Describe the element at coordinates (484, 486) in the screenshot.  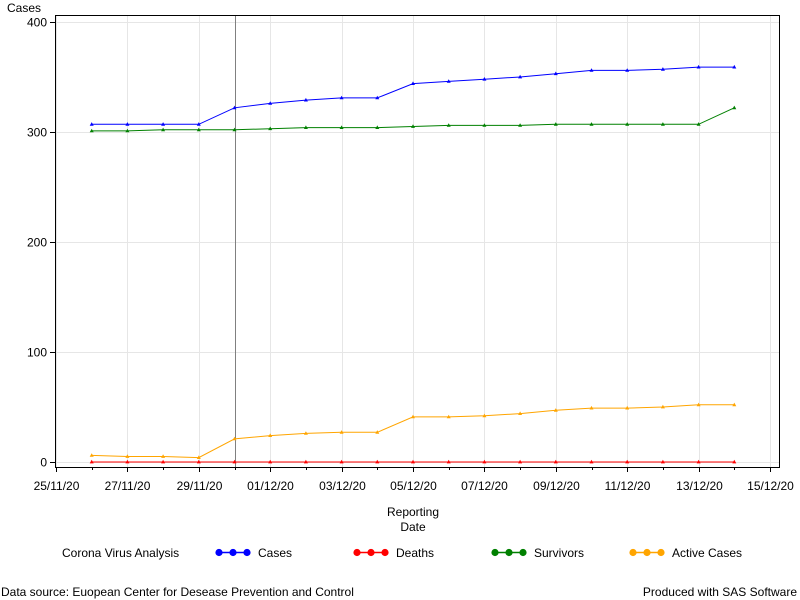
I see `x-tick-label: 07/12/20` at that location.